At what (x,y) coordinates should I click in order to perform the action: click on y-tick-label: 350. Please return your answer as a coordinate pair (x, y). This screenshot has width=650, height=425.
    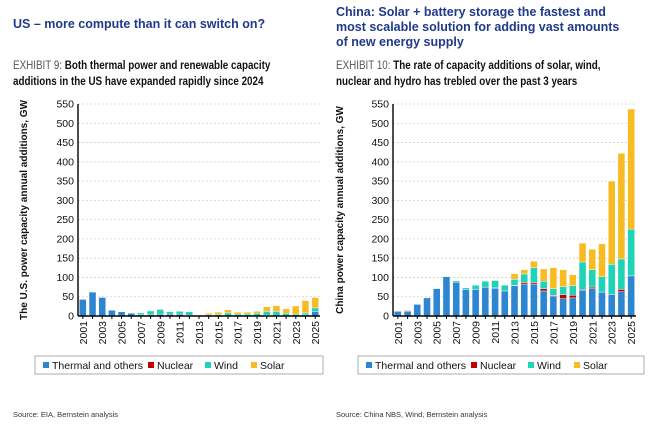
    Looking at the image, I should click on (380, 182).